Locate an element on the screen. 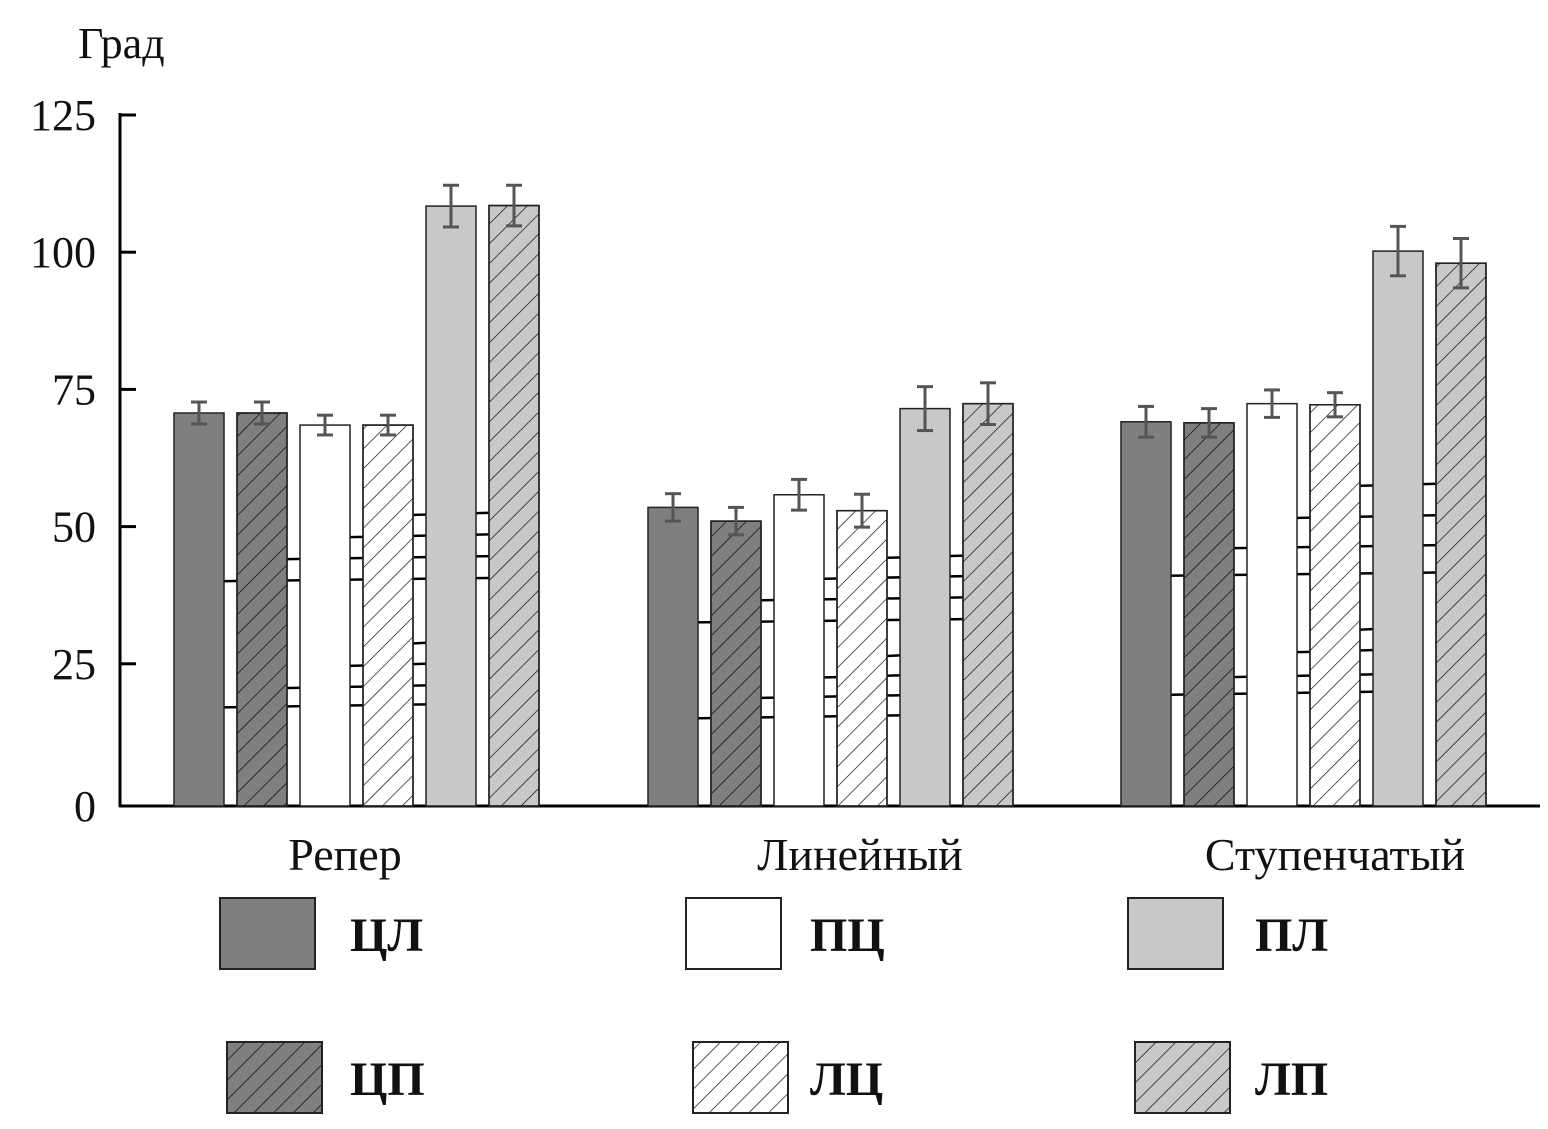 This screenshot has height=1129, width=1548. legend-label: ПЦ is located at coordinates (847, 935).